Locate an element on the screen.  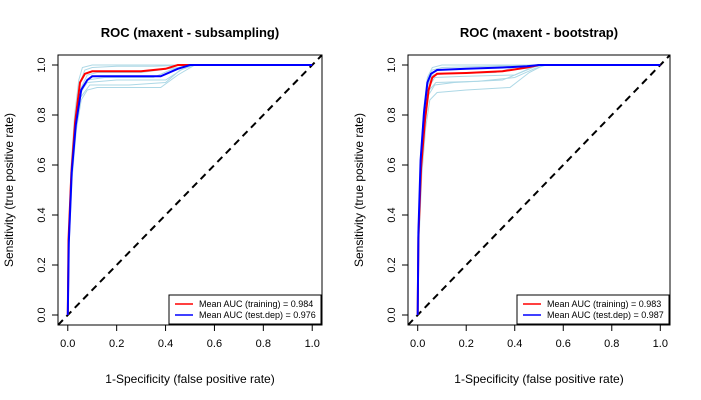
legend-label: Mean AUC (training) = 0.983 is located at coordinates (604, 304).